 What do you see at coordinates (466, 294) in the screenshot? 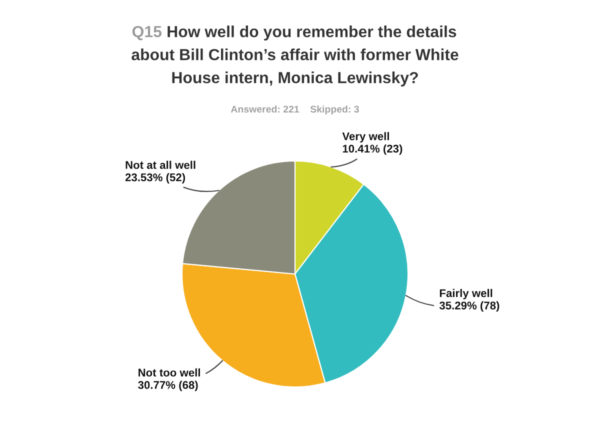
I see `slice-label: Fairly well` at bounding box center [466, 294].